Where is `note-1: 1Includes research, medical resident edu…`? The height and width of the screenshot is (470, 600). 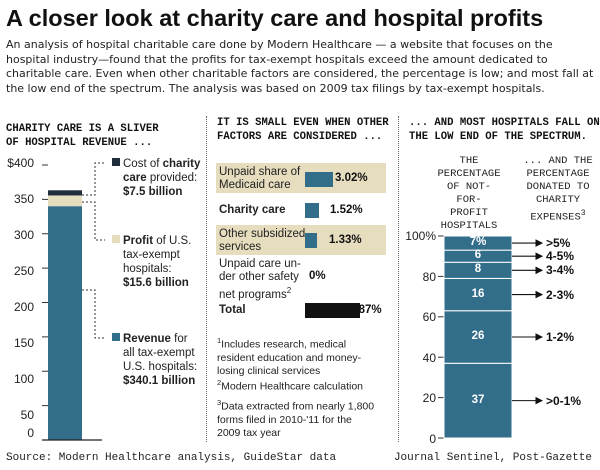 note-1: 1Includes research, medical resident edu… is located at coordinates (307, 356).